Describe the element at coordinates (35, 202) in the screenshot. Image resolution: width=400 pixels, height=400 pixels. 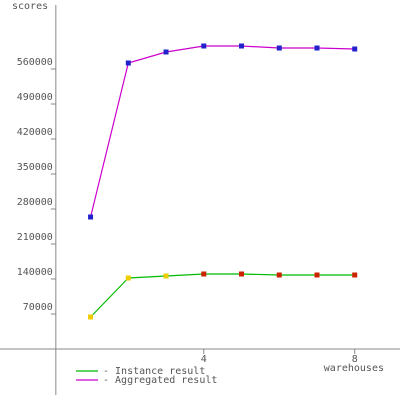
I see `y-tick-label: 280000` at that location.